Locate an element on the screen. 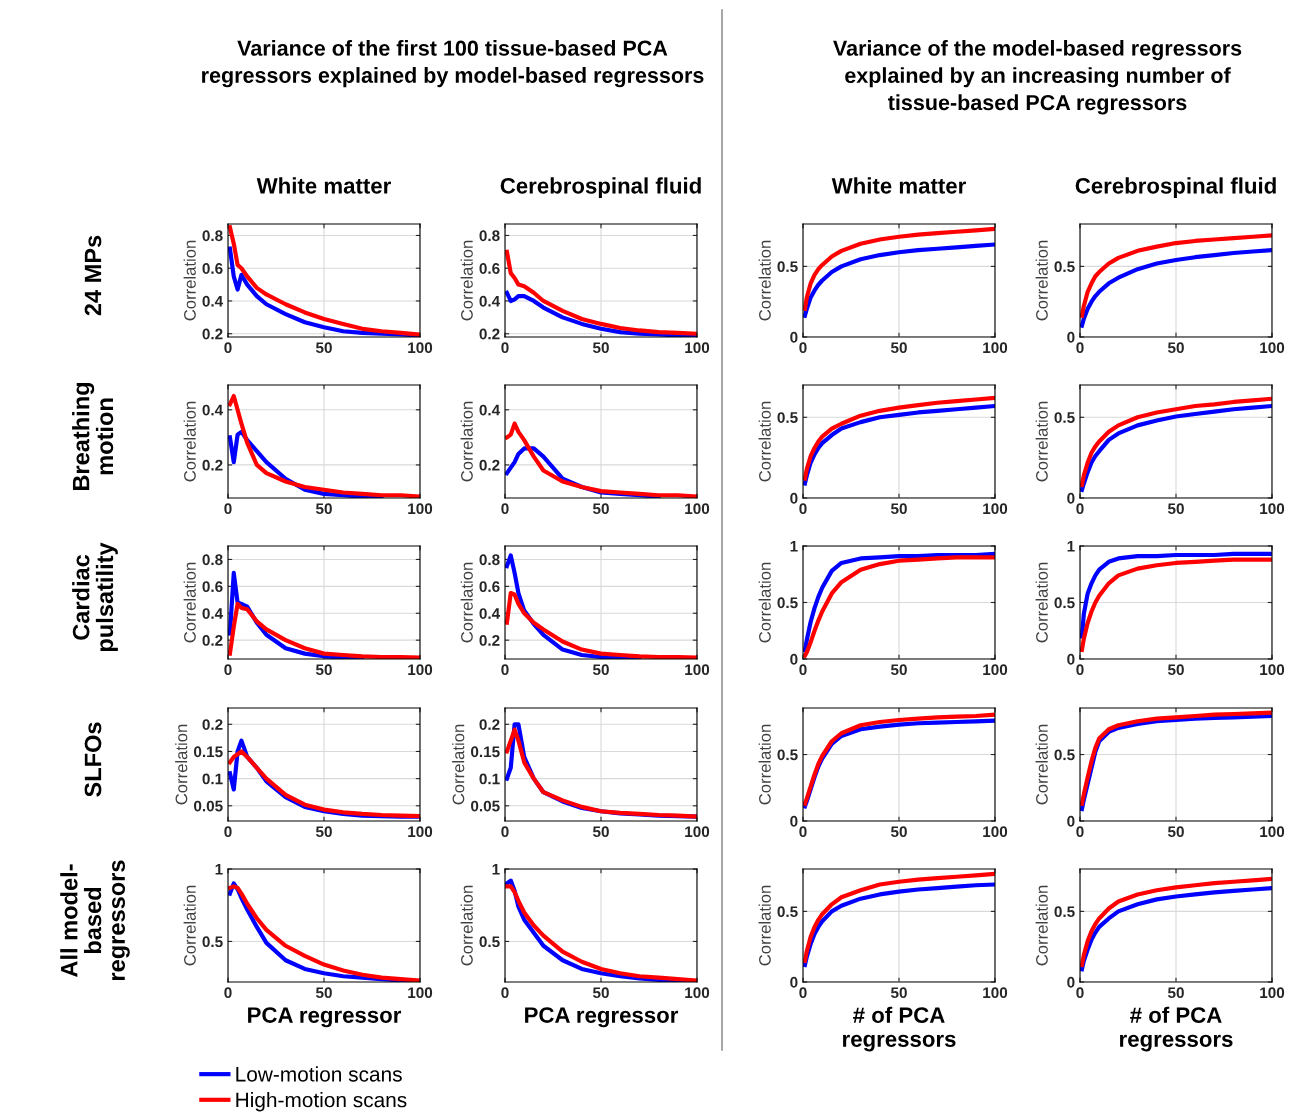 The image size is (1289, 1120). y-tick-label: 0.15 is located at coordinates (485, 752).